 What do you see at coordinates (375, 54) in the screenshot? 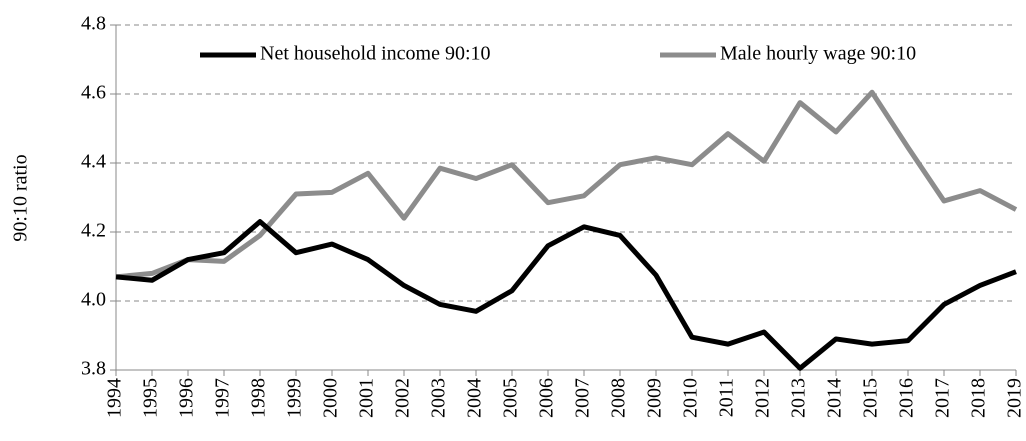
I see `legend-label: Net household income 90:10` at bounding box center [375, 54].